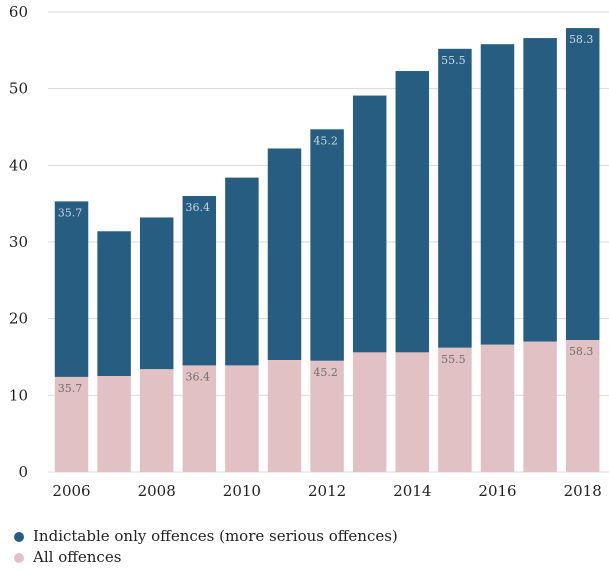 The image size is (609, 570). Describe the element at coordinates (325, 140) in the screenshot. I see `data-label-serious: 45.2` at that location.